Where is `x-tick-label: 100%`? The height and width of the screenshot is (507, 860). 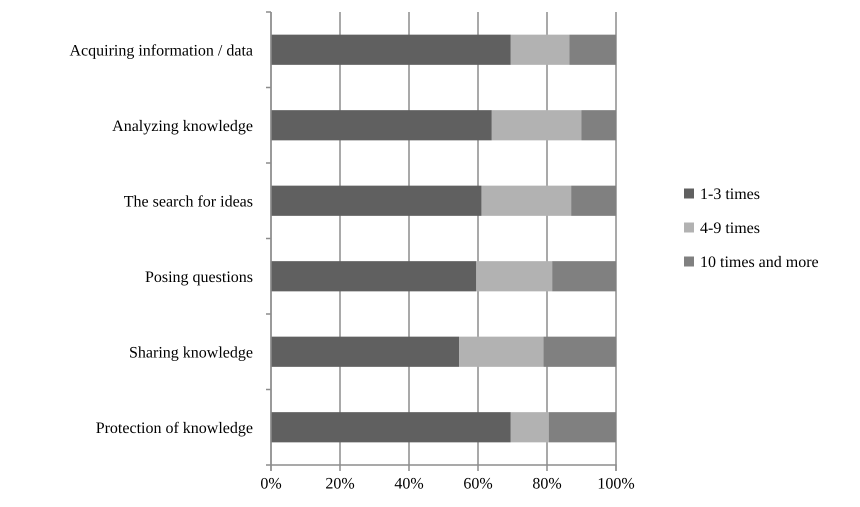 x-tick-label: 100% is located at coordinates (616, 483).